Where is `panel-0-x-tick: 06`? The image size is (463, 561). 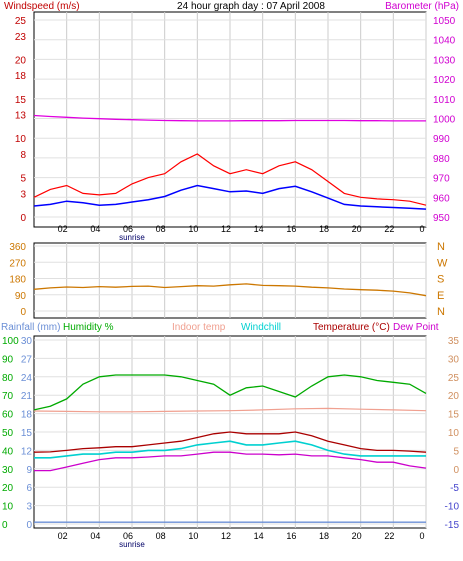 panel-0-x-tick: 06 is located at coordinates (128, 229).